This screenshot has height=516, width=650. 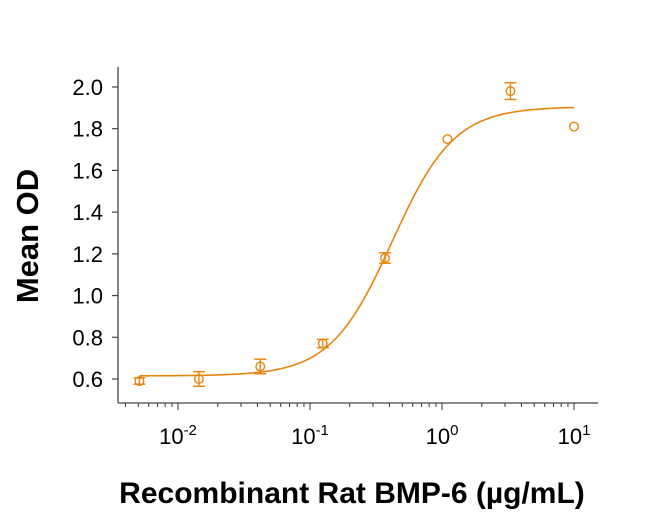 I want to click on y-tick-label: 0.8, so click(x=87, y=337).